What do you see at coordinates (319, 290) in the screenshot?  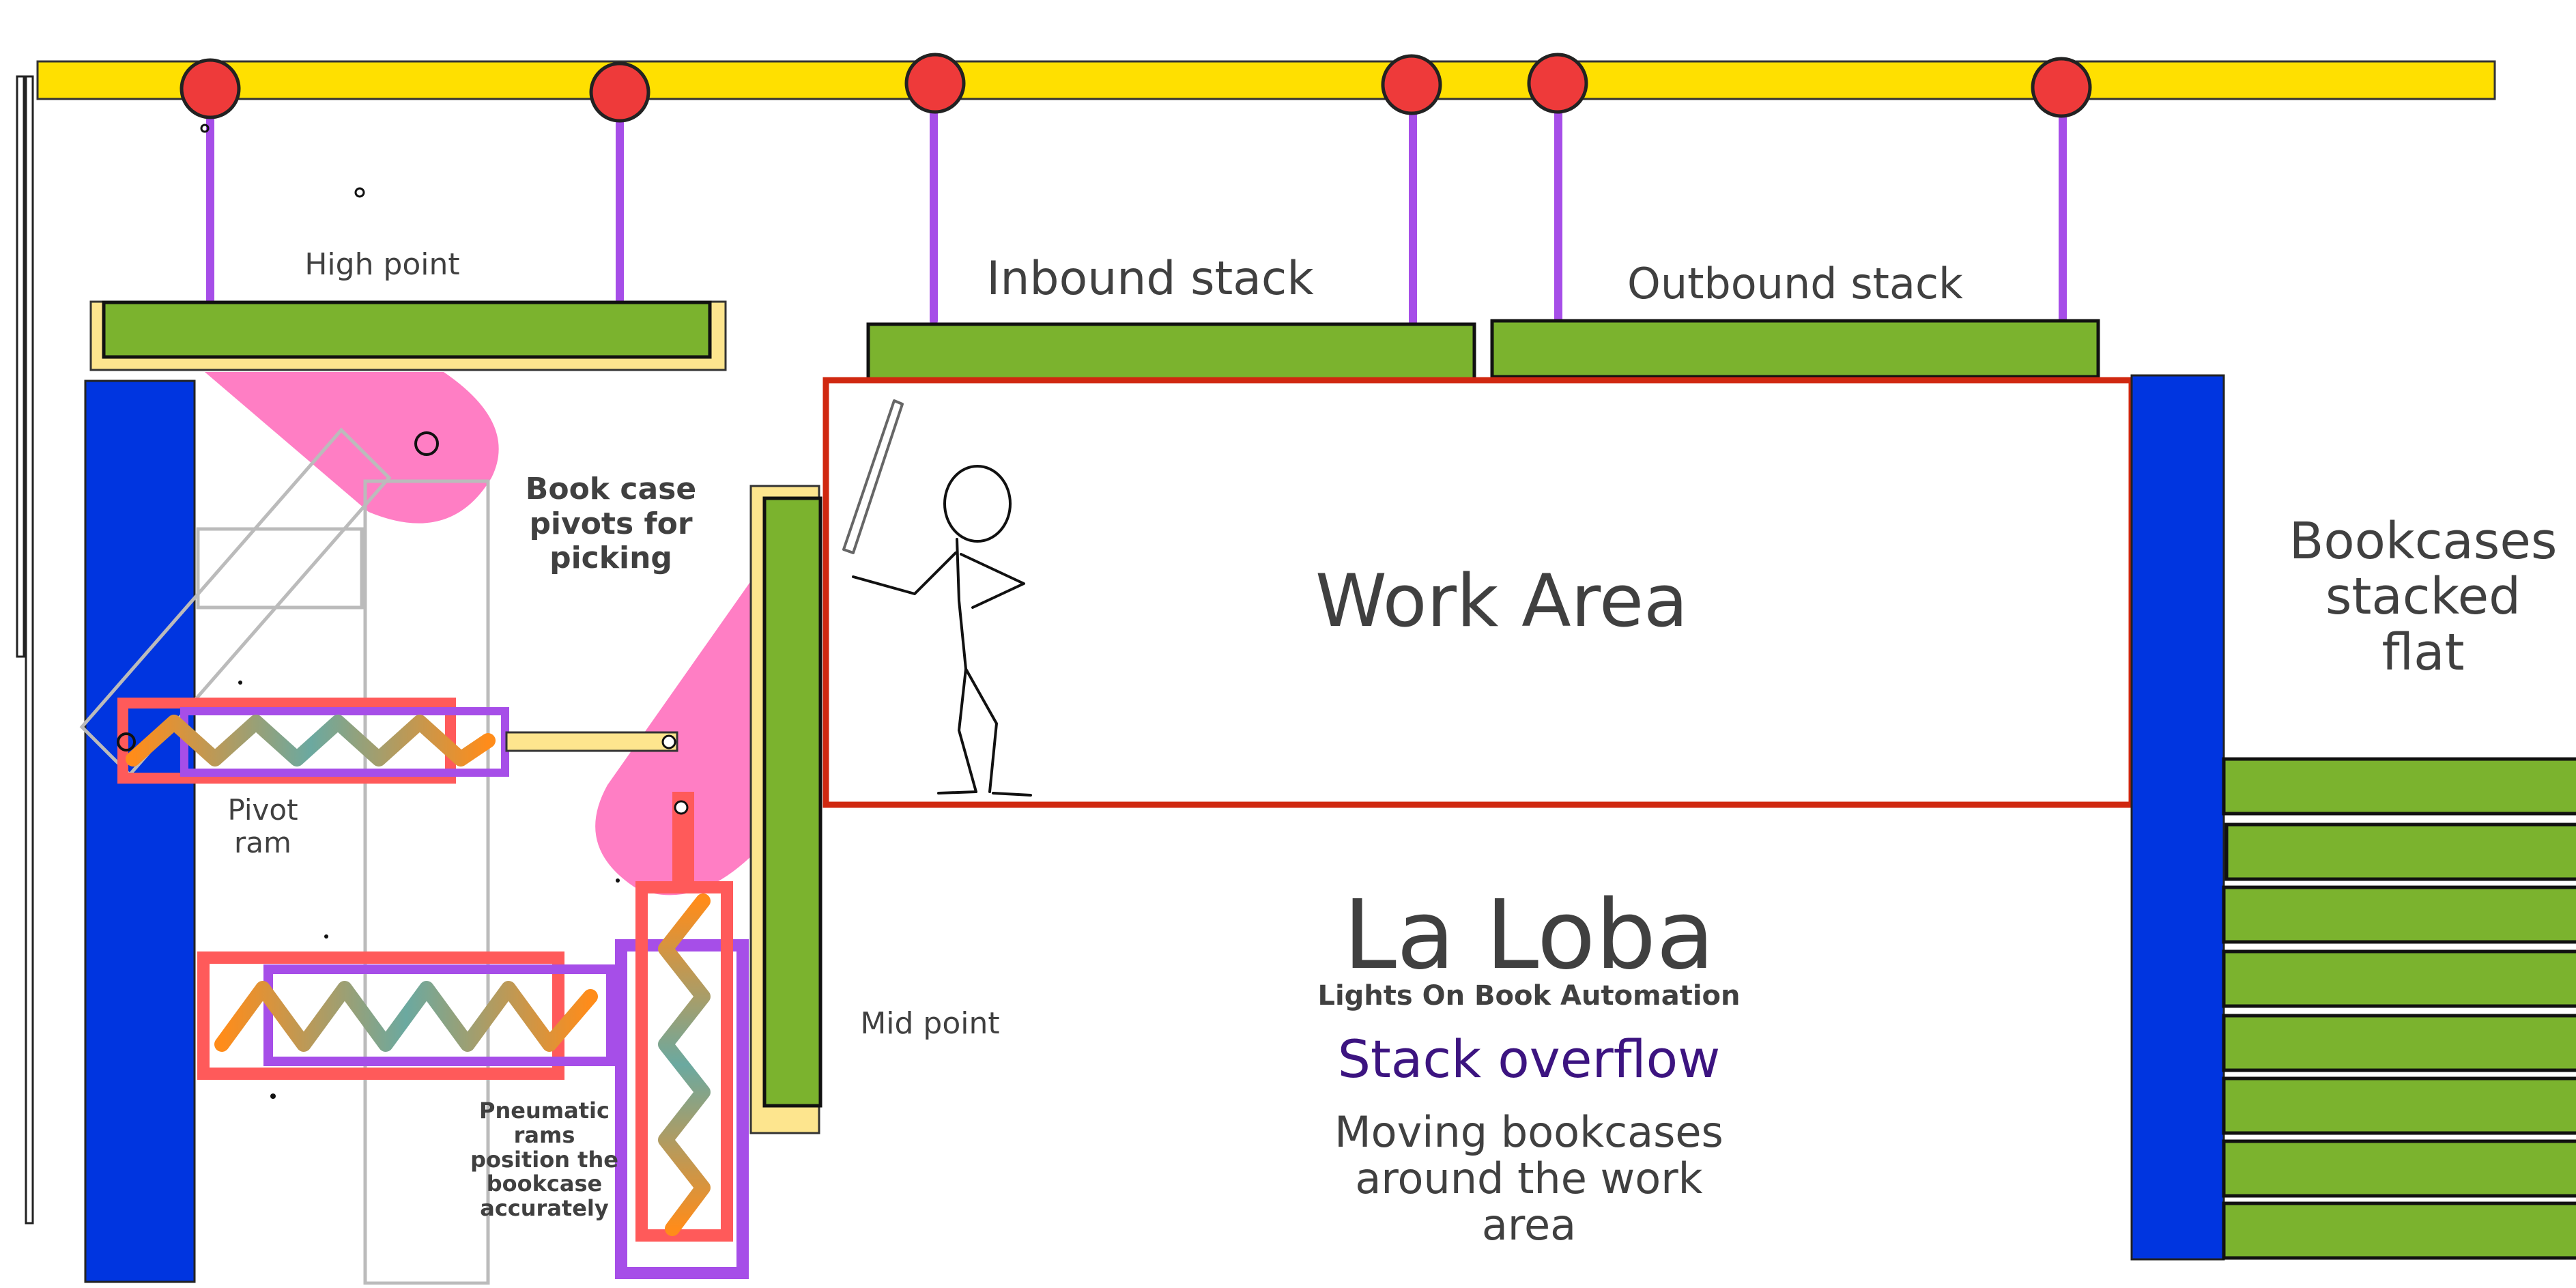 I see `markers` at bounding box center [319, 290].